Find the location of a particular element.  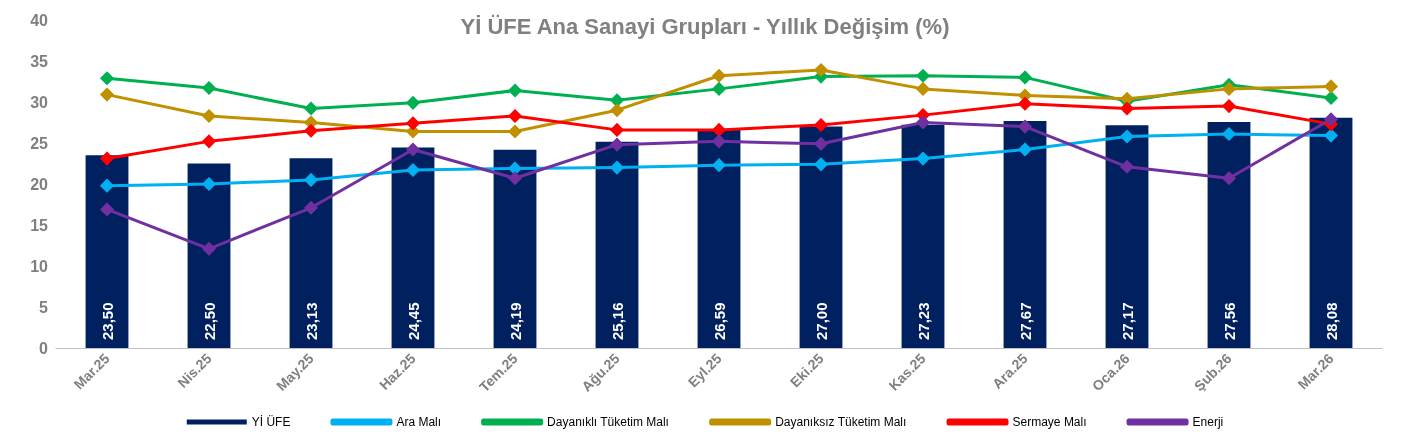

data-label: 25,16 is located at coordinates (617, 321).